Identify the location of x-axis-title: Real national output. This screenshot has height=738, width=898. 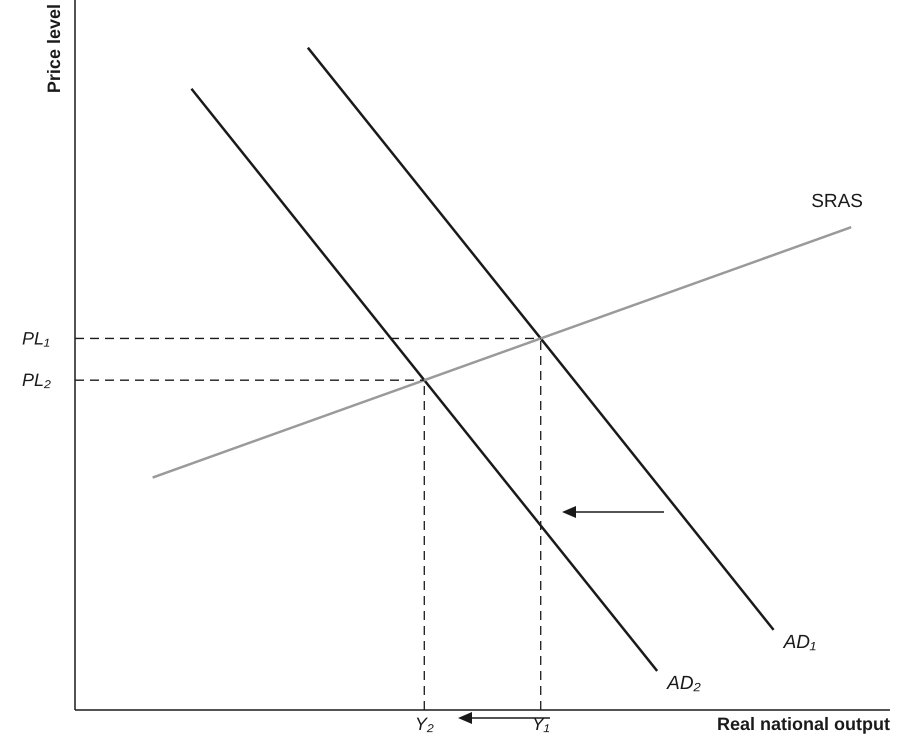
(803, 724).